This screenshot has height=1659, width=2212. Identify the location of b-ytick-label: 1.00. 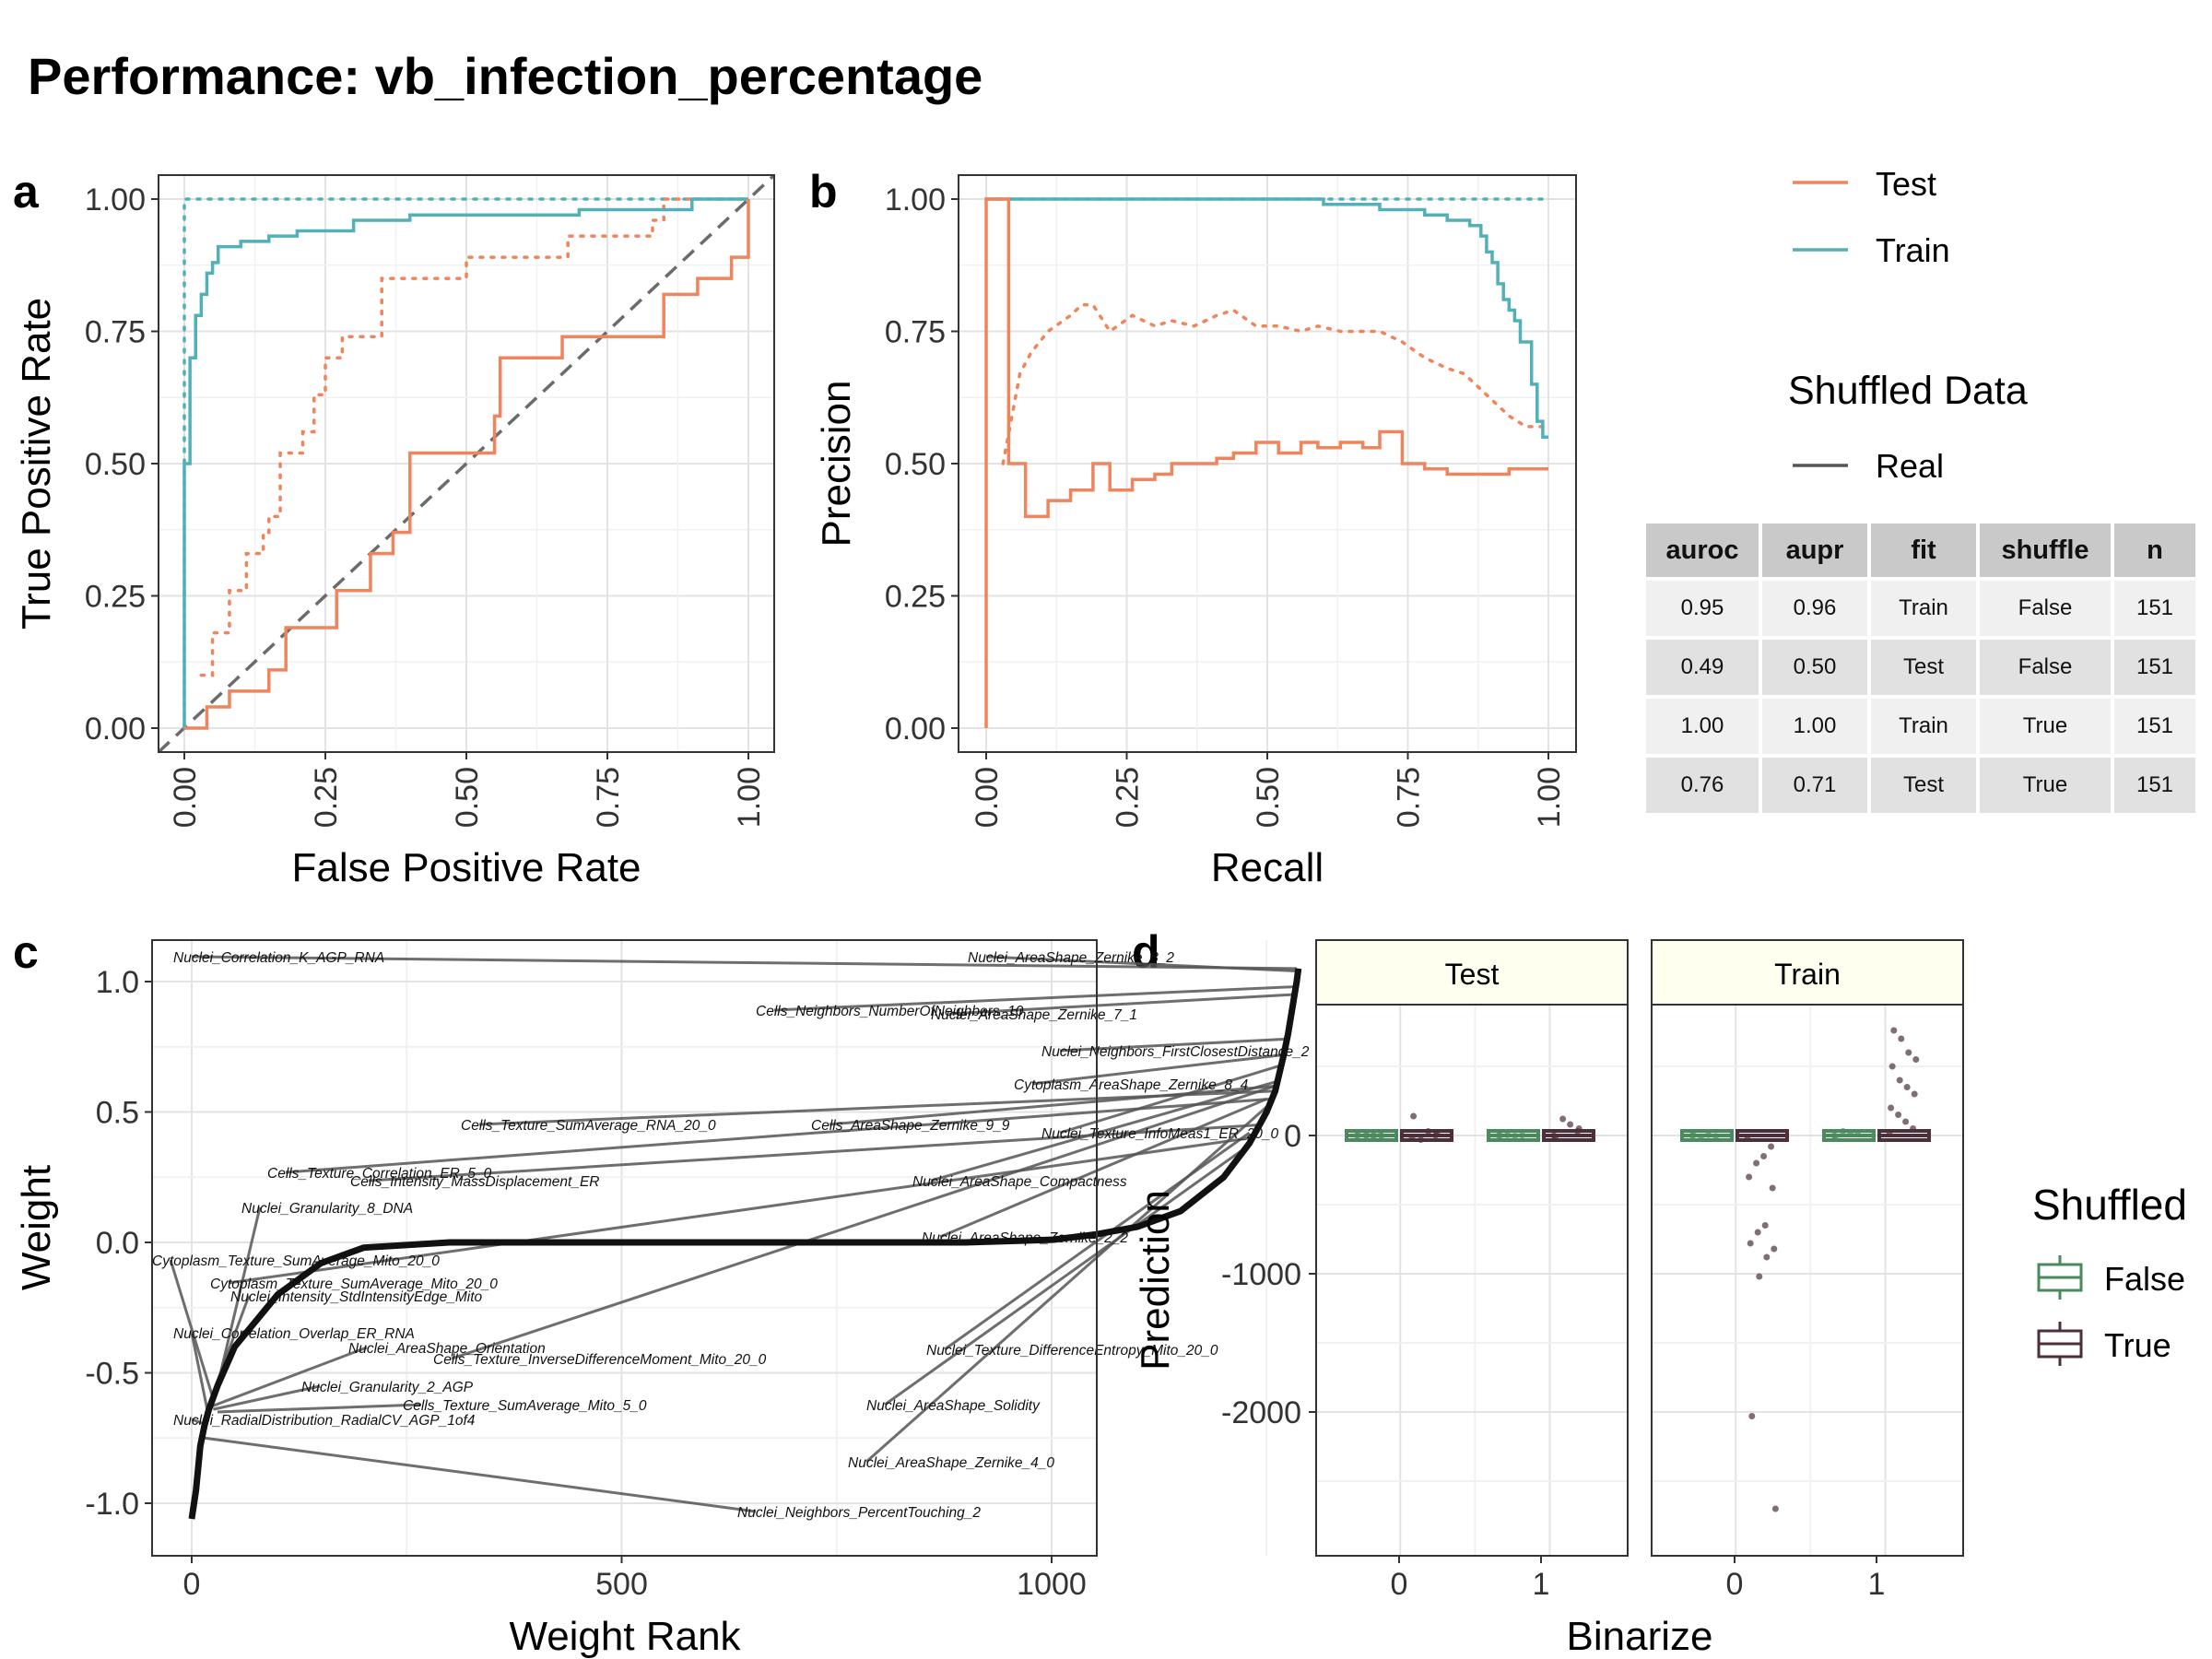
(915, 200).